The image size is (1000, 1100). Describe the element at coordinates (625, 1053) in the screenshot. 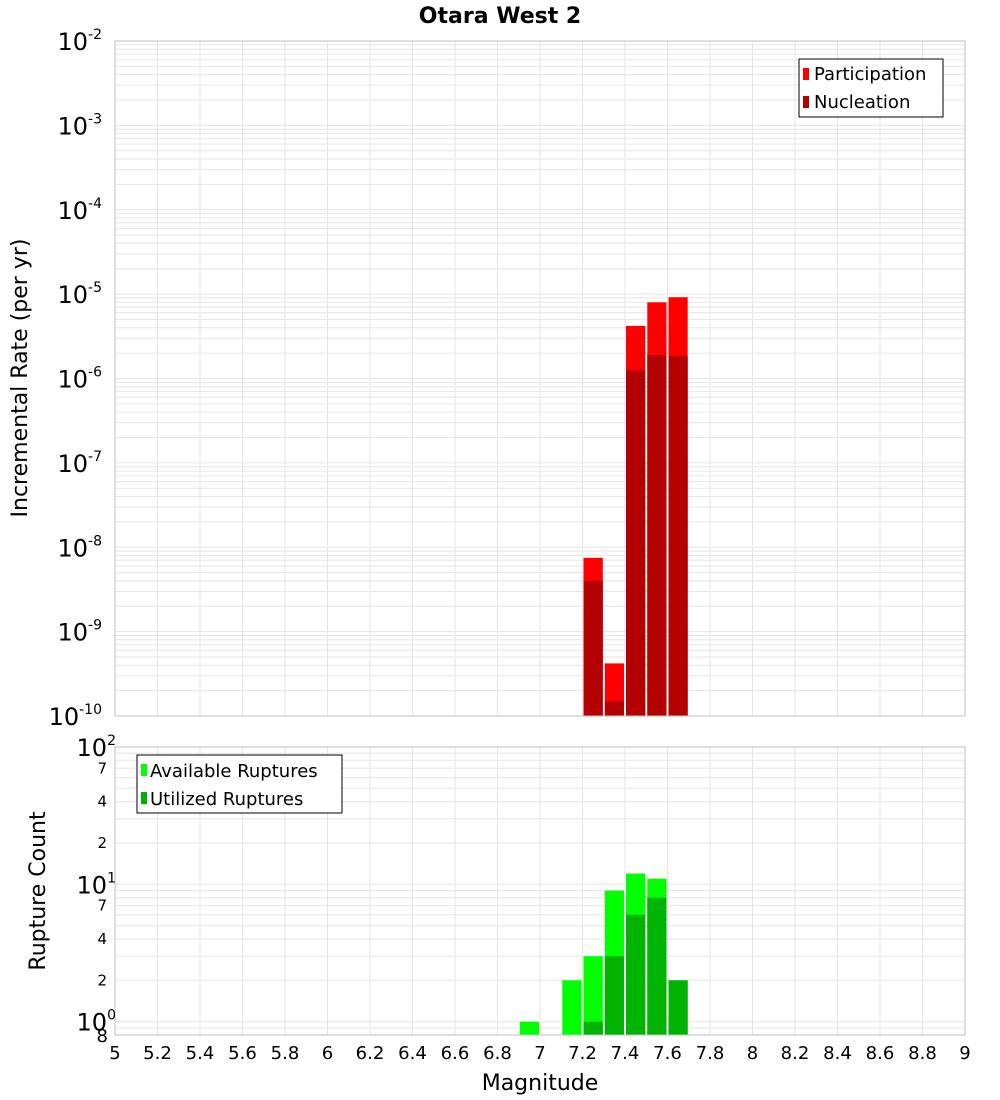

I see `x-tick-label: 7.4` at that location.